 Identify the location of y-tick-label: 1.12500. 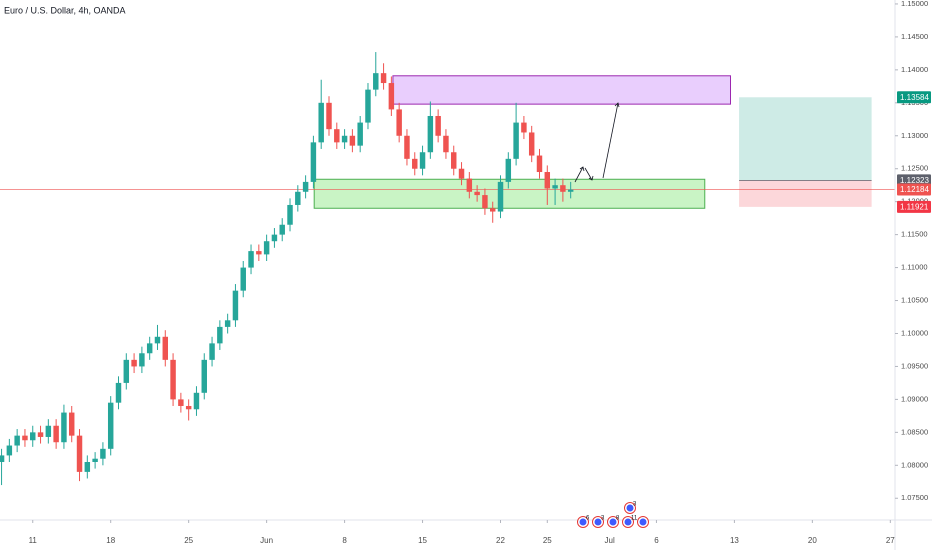
(914, 168).